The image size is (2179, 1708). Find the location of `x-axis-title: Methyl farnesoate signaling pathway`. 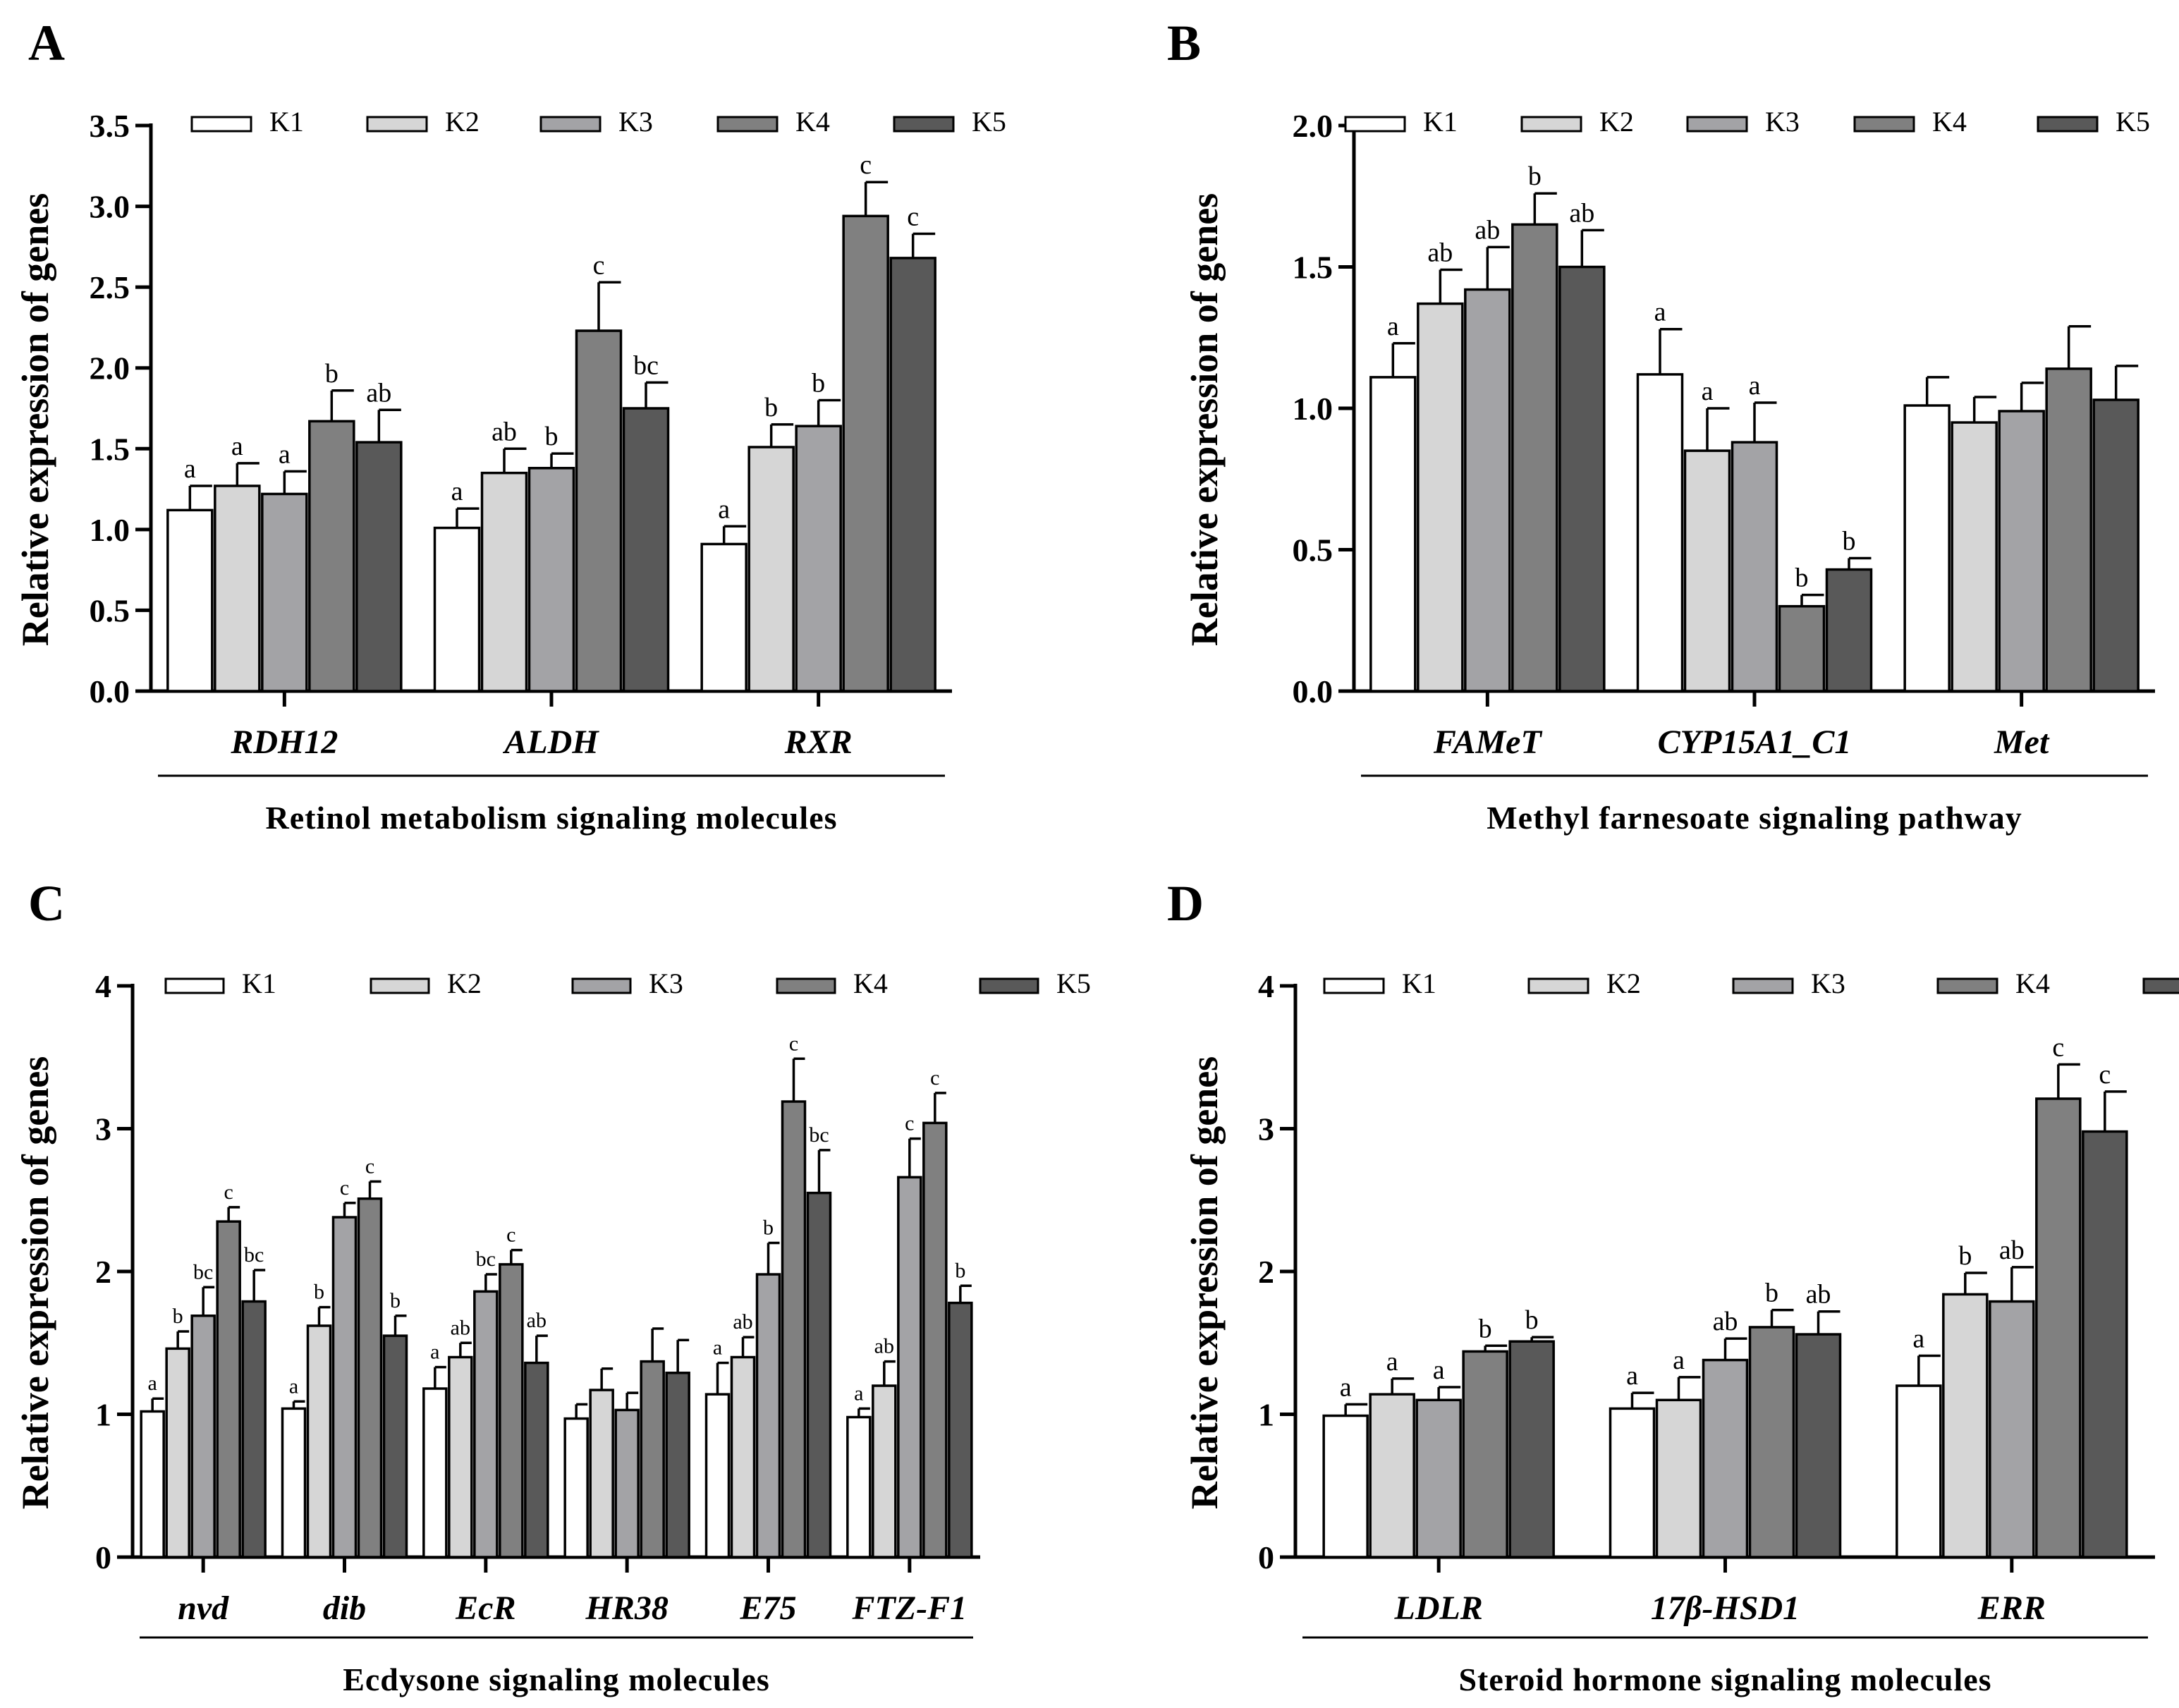

x-axis-title: Methyl farnesoate signaling pathway is located at coordinates (1754, 818).